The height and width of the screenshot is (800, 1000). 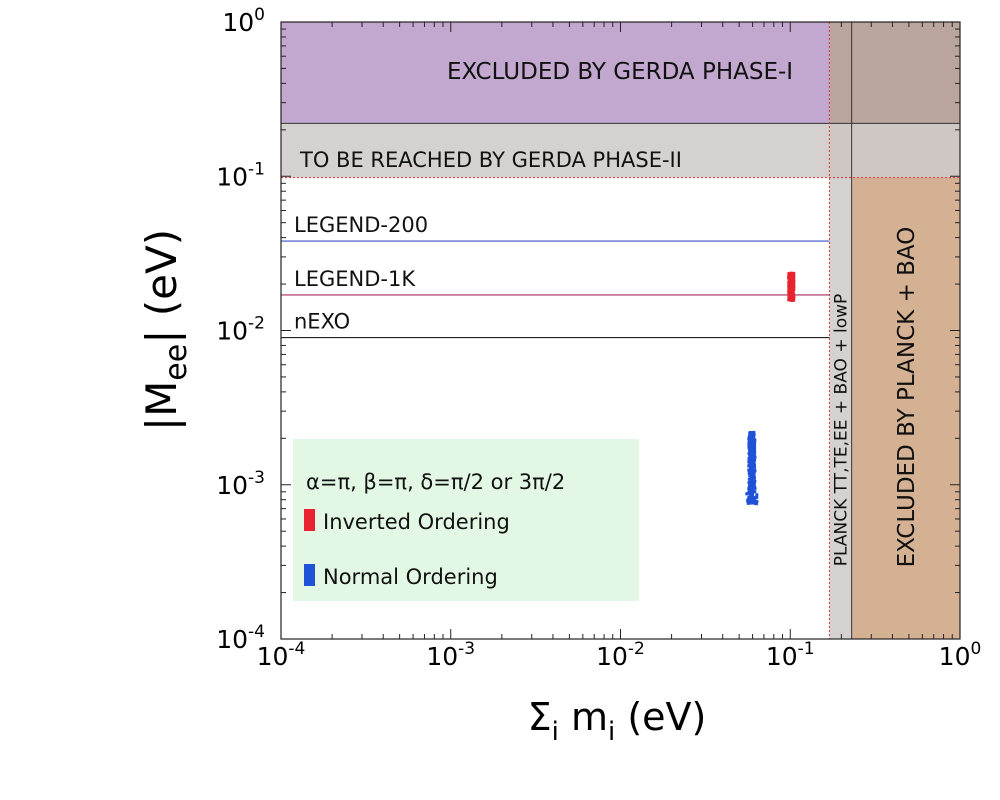 What do you see at coordinates (240, 638) in the screenshot?
I see `y-tick-label-0: 10⁻⁴` at bounding box center [240, 638].